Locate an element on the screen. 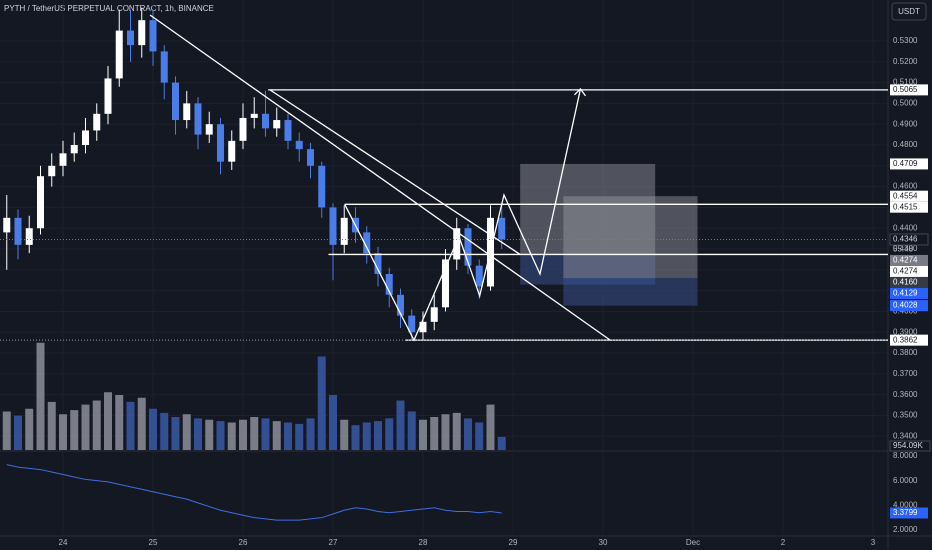 This screenshot has width=932, height=550. currency-button is located at coordinates (909, 11).